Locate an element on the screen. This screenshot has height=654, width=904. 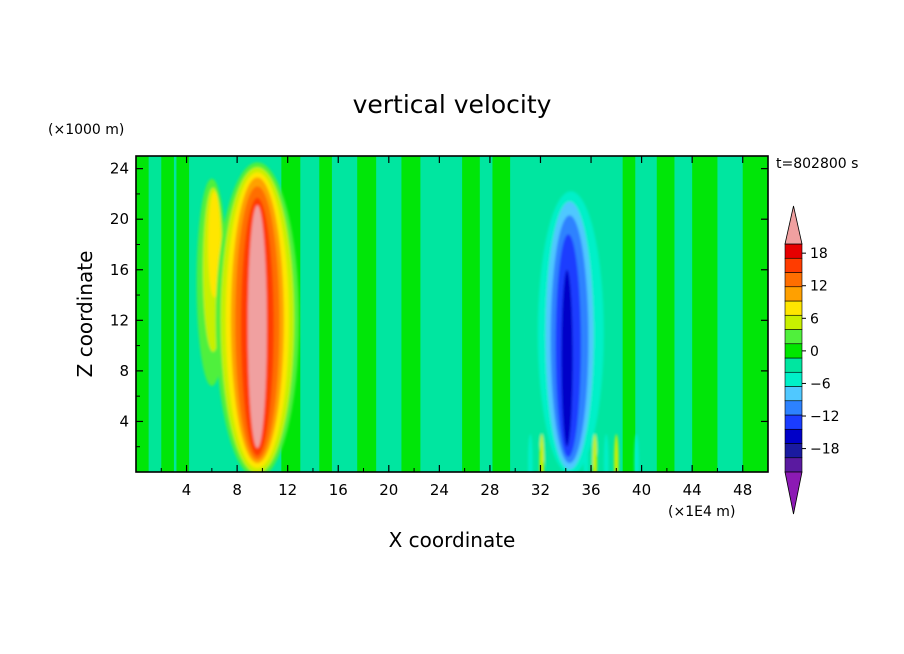
y-tick-label: 24 is located at coordinates (119, 169).